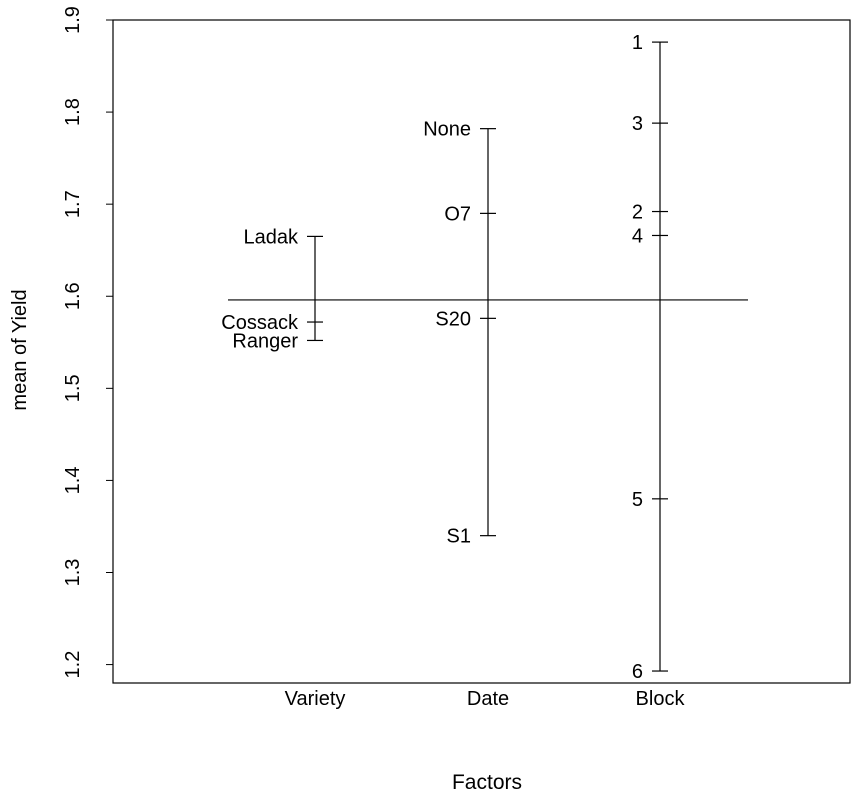 This screenshot has height=793, width=852. I want to click on y-tick-label: 1.4, so click(73, 481).